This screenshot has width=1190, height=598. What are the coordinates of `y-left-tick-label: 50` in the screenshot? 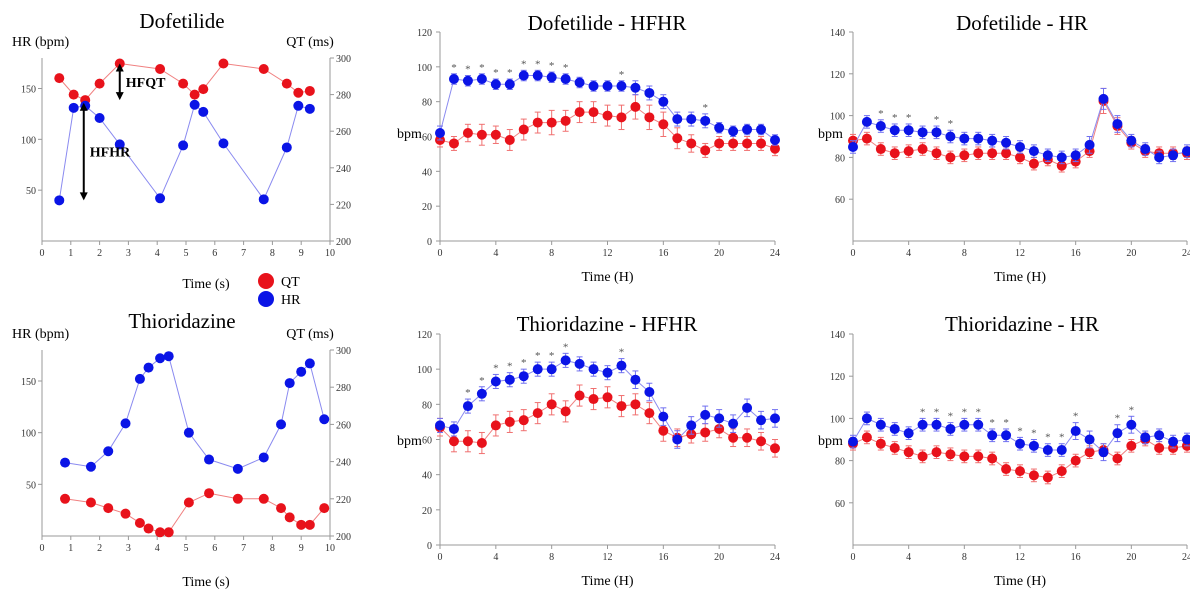 It's located at (31, 485).